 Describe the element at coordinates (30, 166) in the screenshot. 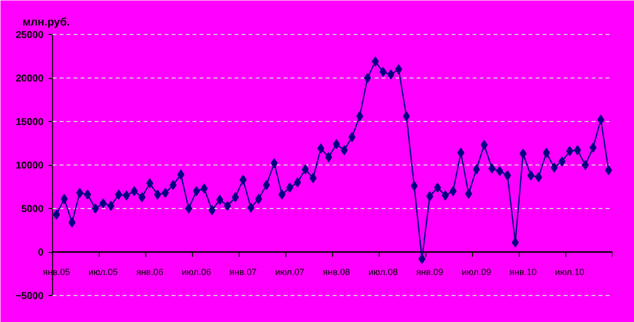

I see `y-tick-label: 10000` at that location.